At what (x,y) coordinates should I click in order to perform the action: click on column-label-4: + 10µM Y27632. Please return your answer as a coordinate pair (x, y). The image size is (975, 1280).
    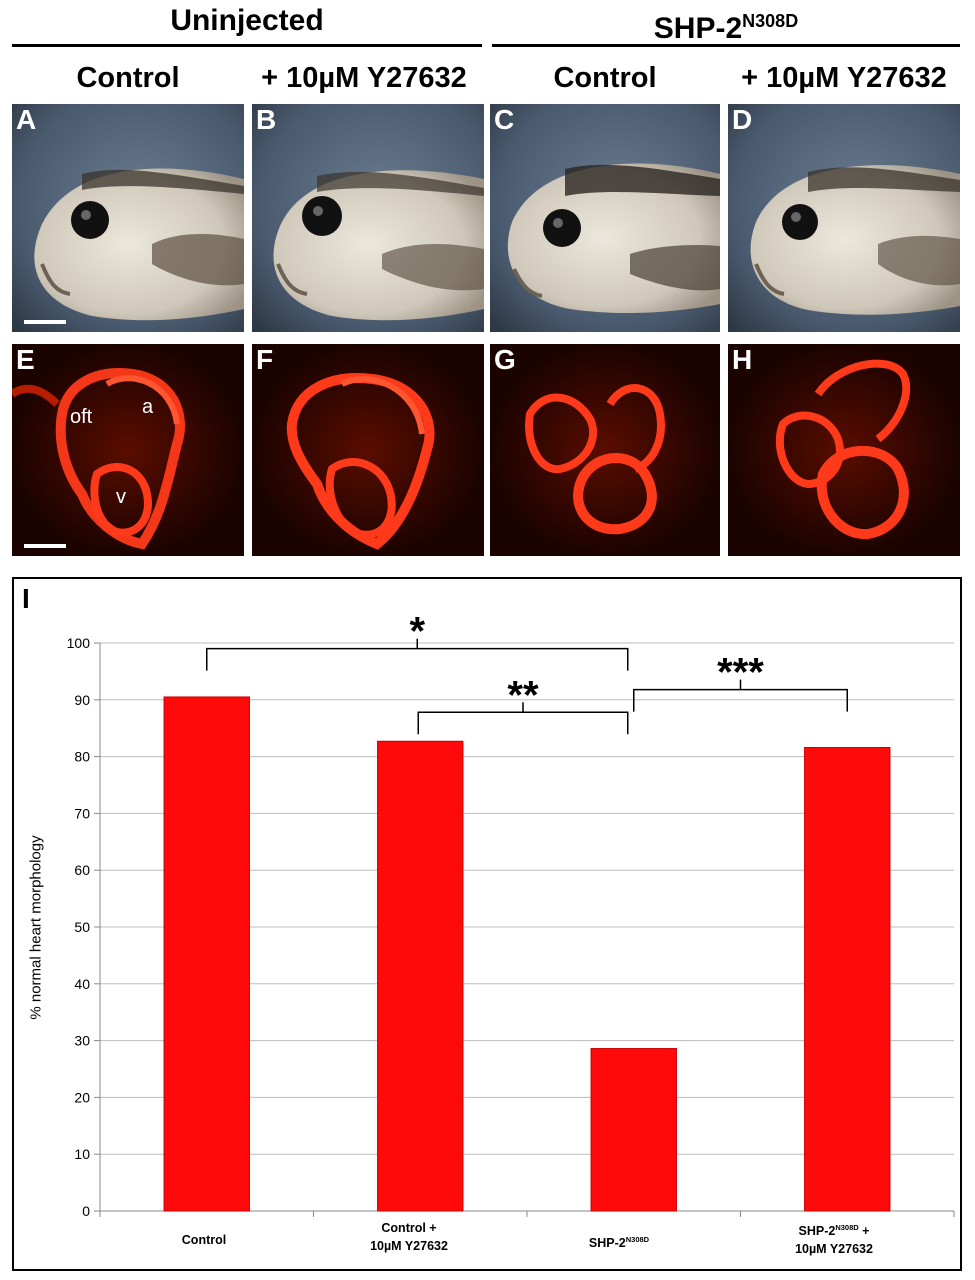
    Looking at the image, I should click on (844, 78).